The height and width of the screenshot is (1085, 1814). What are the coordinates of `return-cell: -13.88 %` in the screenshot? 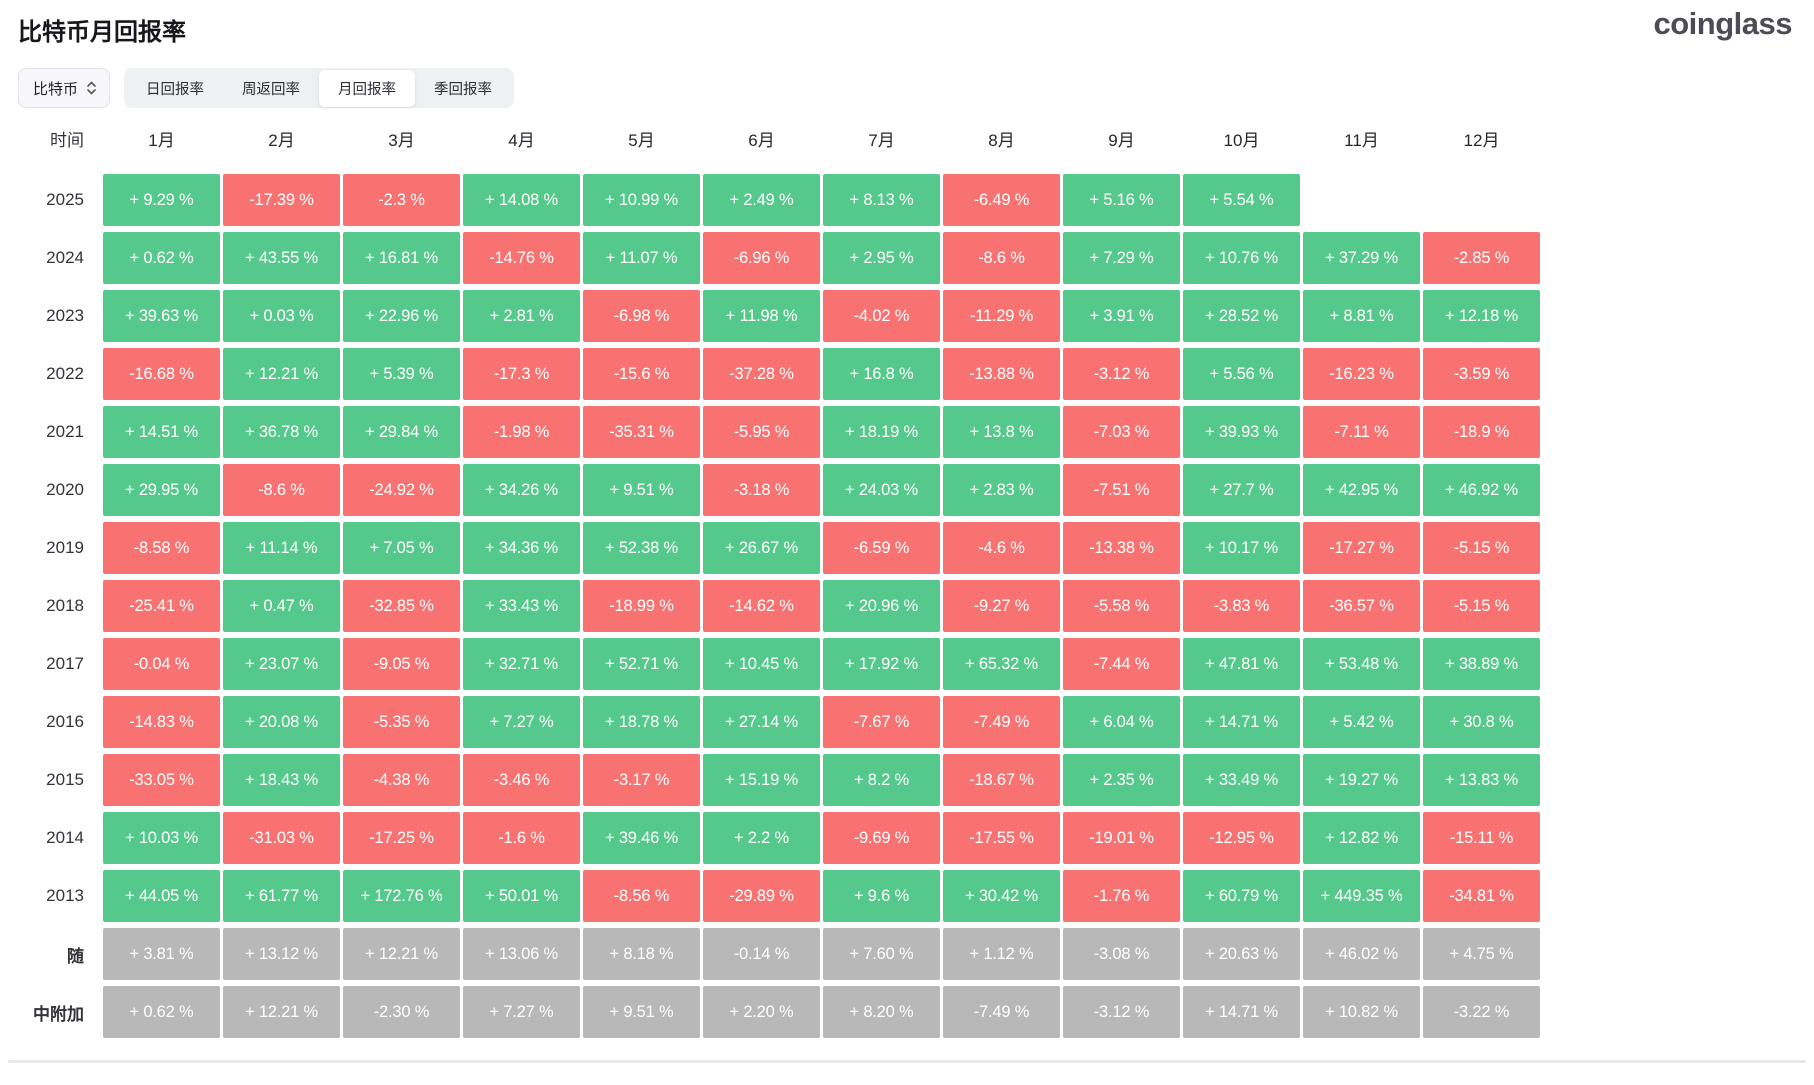 It's located at (1001, 374).